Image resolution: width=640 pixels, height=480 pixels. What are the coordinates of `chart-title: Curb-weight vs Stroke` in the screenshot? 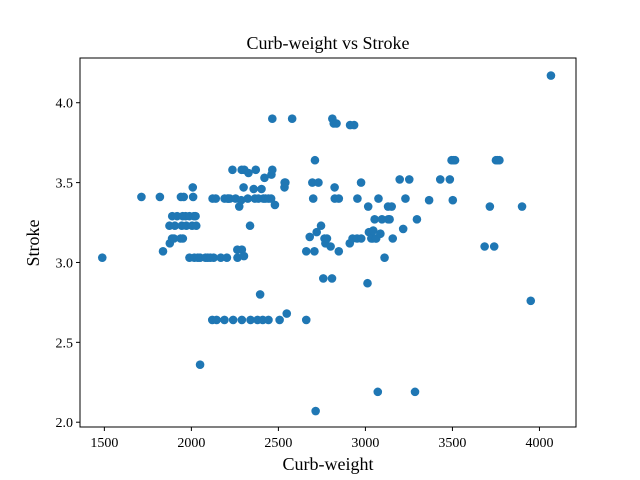 It's located at (328, 43).